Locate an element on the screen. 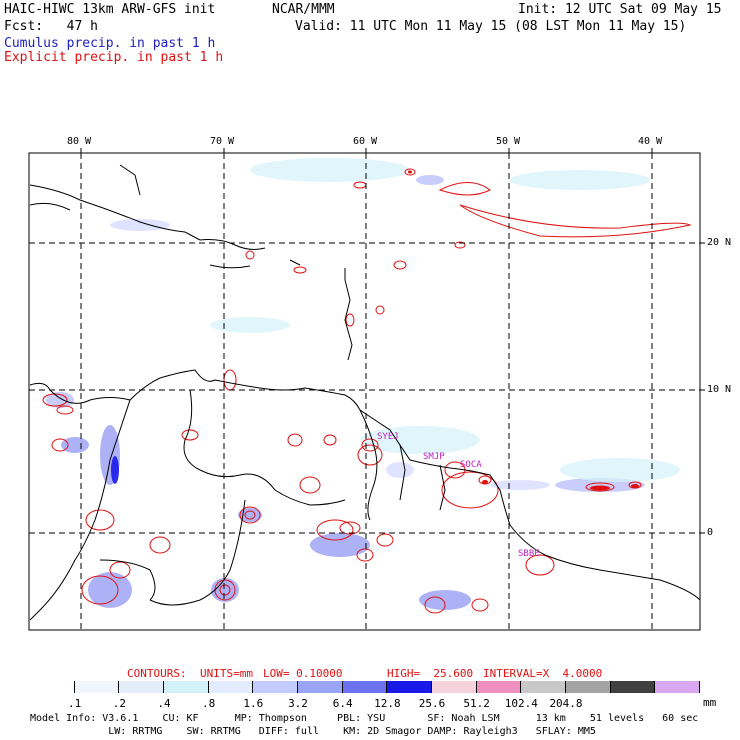  colorbar-tick-label: 6.4 is located at coordinates (342, 703).